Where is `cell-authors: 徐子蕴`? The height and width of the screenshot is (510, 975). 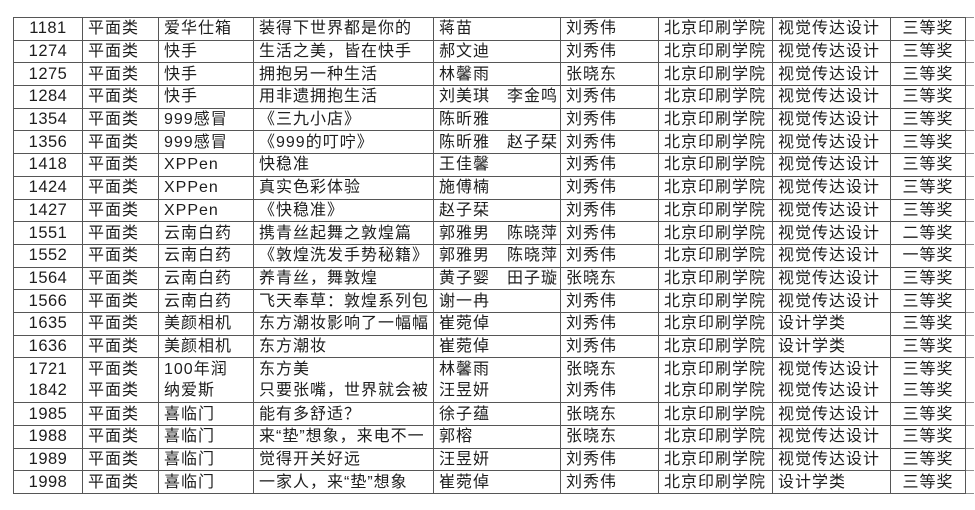
cell-authors: 徐子蕴 is located at coordinates (497, 414).